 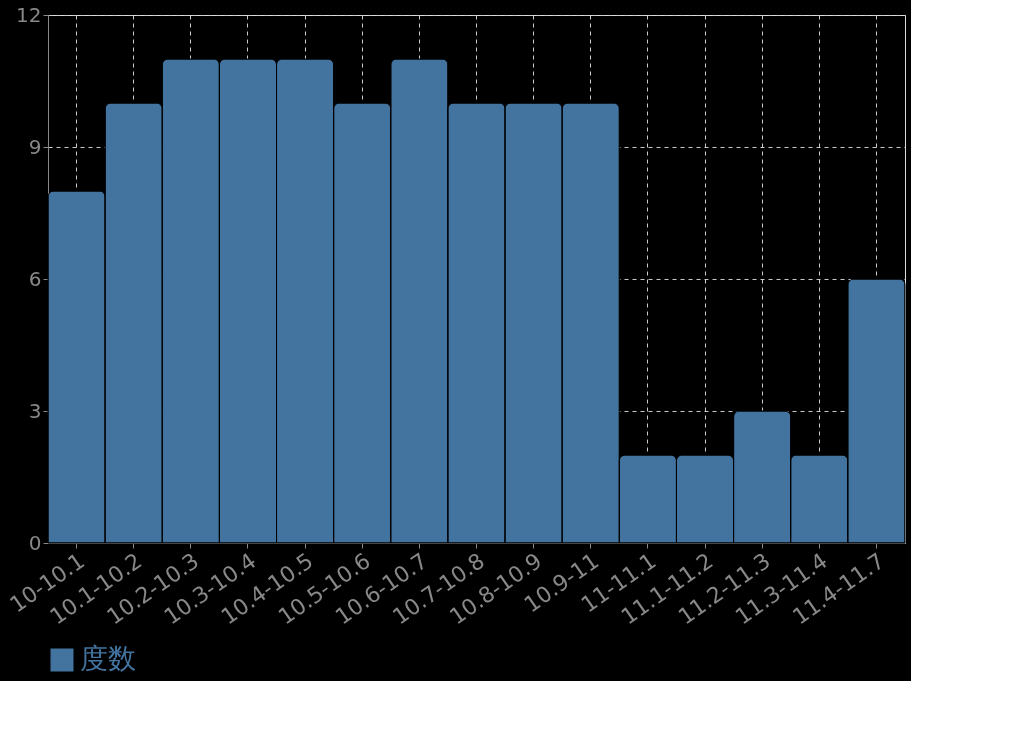 I want to click on y-tick-label: 3, so click(x=35, y=410).